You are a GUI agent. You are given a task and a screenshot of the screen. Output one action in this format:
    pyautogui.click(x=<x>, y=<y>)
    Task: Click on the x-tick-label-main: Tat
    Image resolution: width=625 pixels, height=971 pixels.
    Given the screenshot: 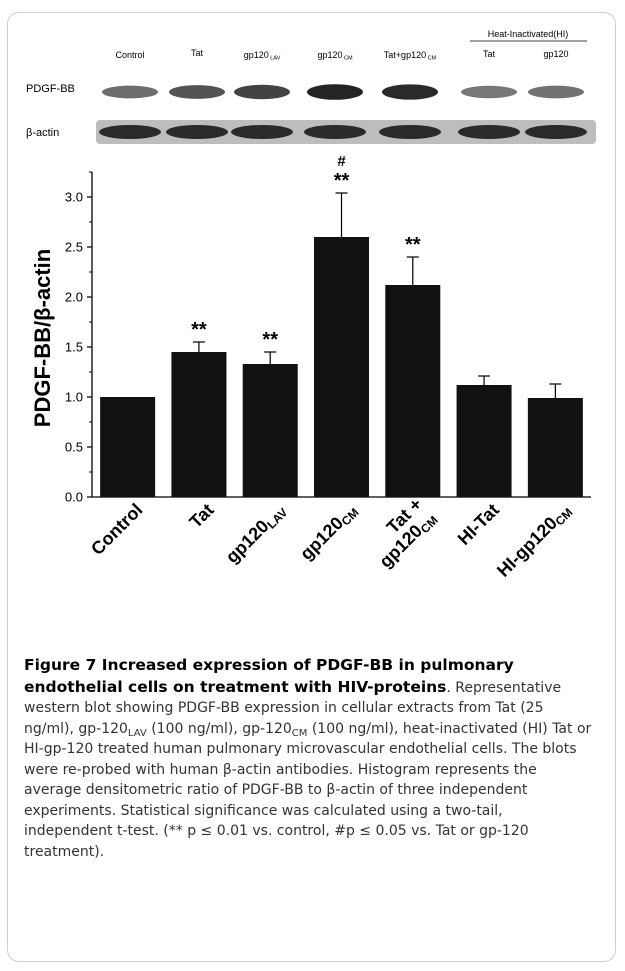 What is the action you would take?
    pyautogui.click(x=201, y=516)
    